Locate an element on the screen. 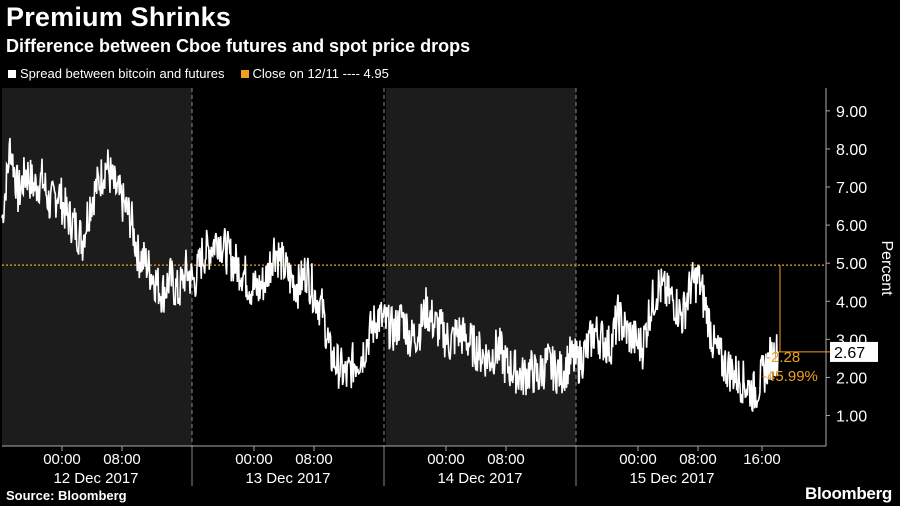  last-value-box is located at coordinates (854, 351).